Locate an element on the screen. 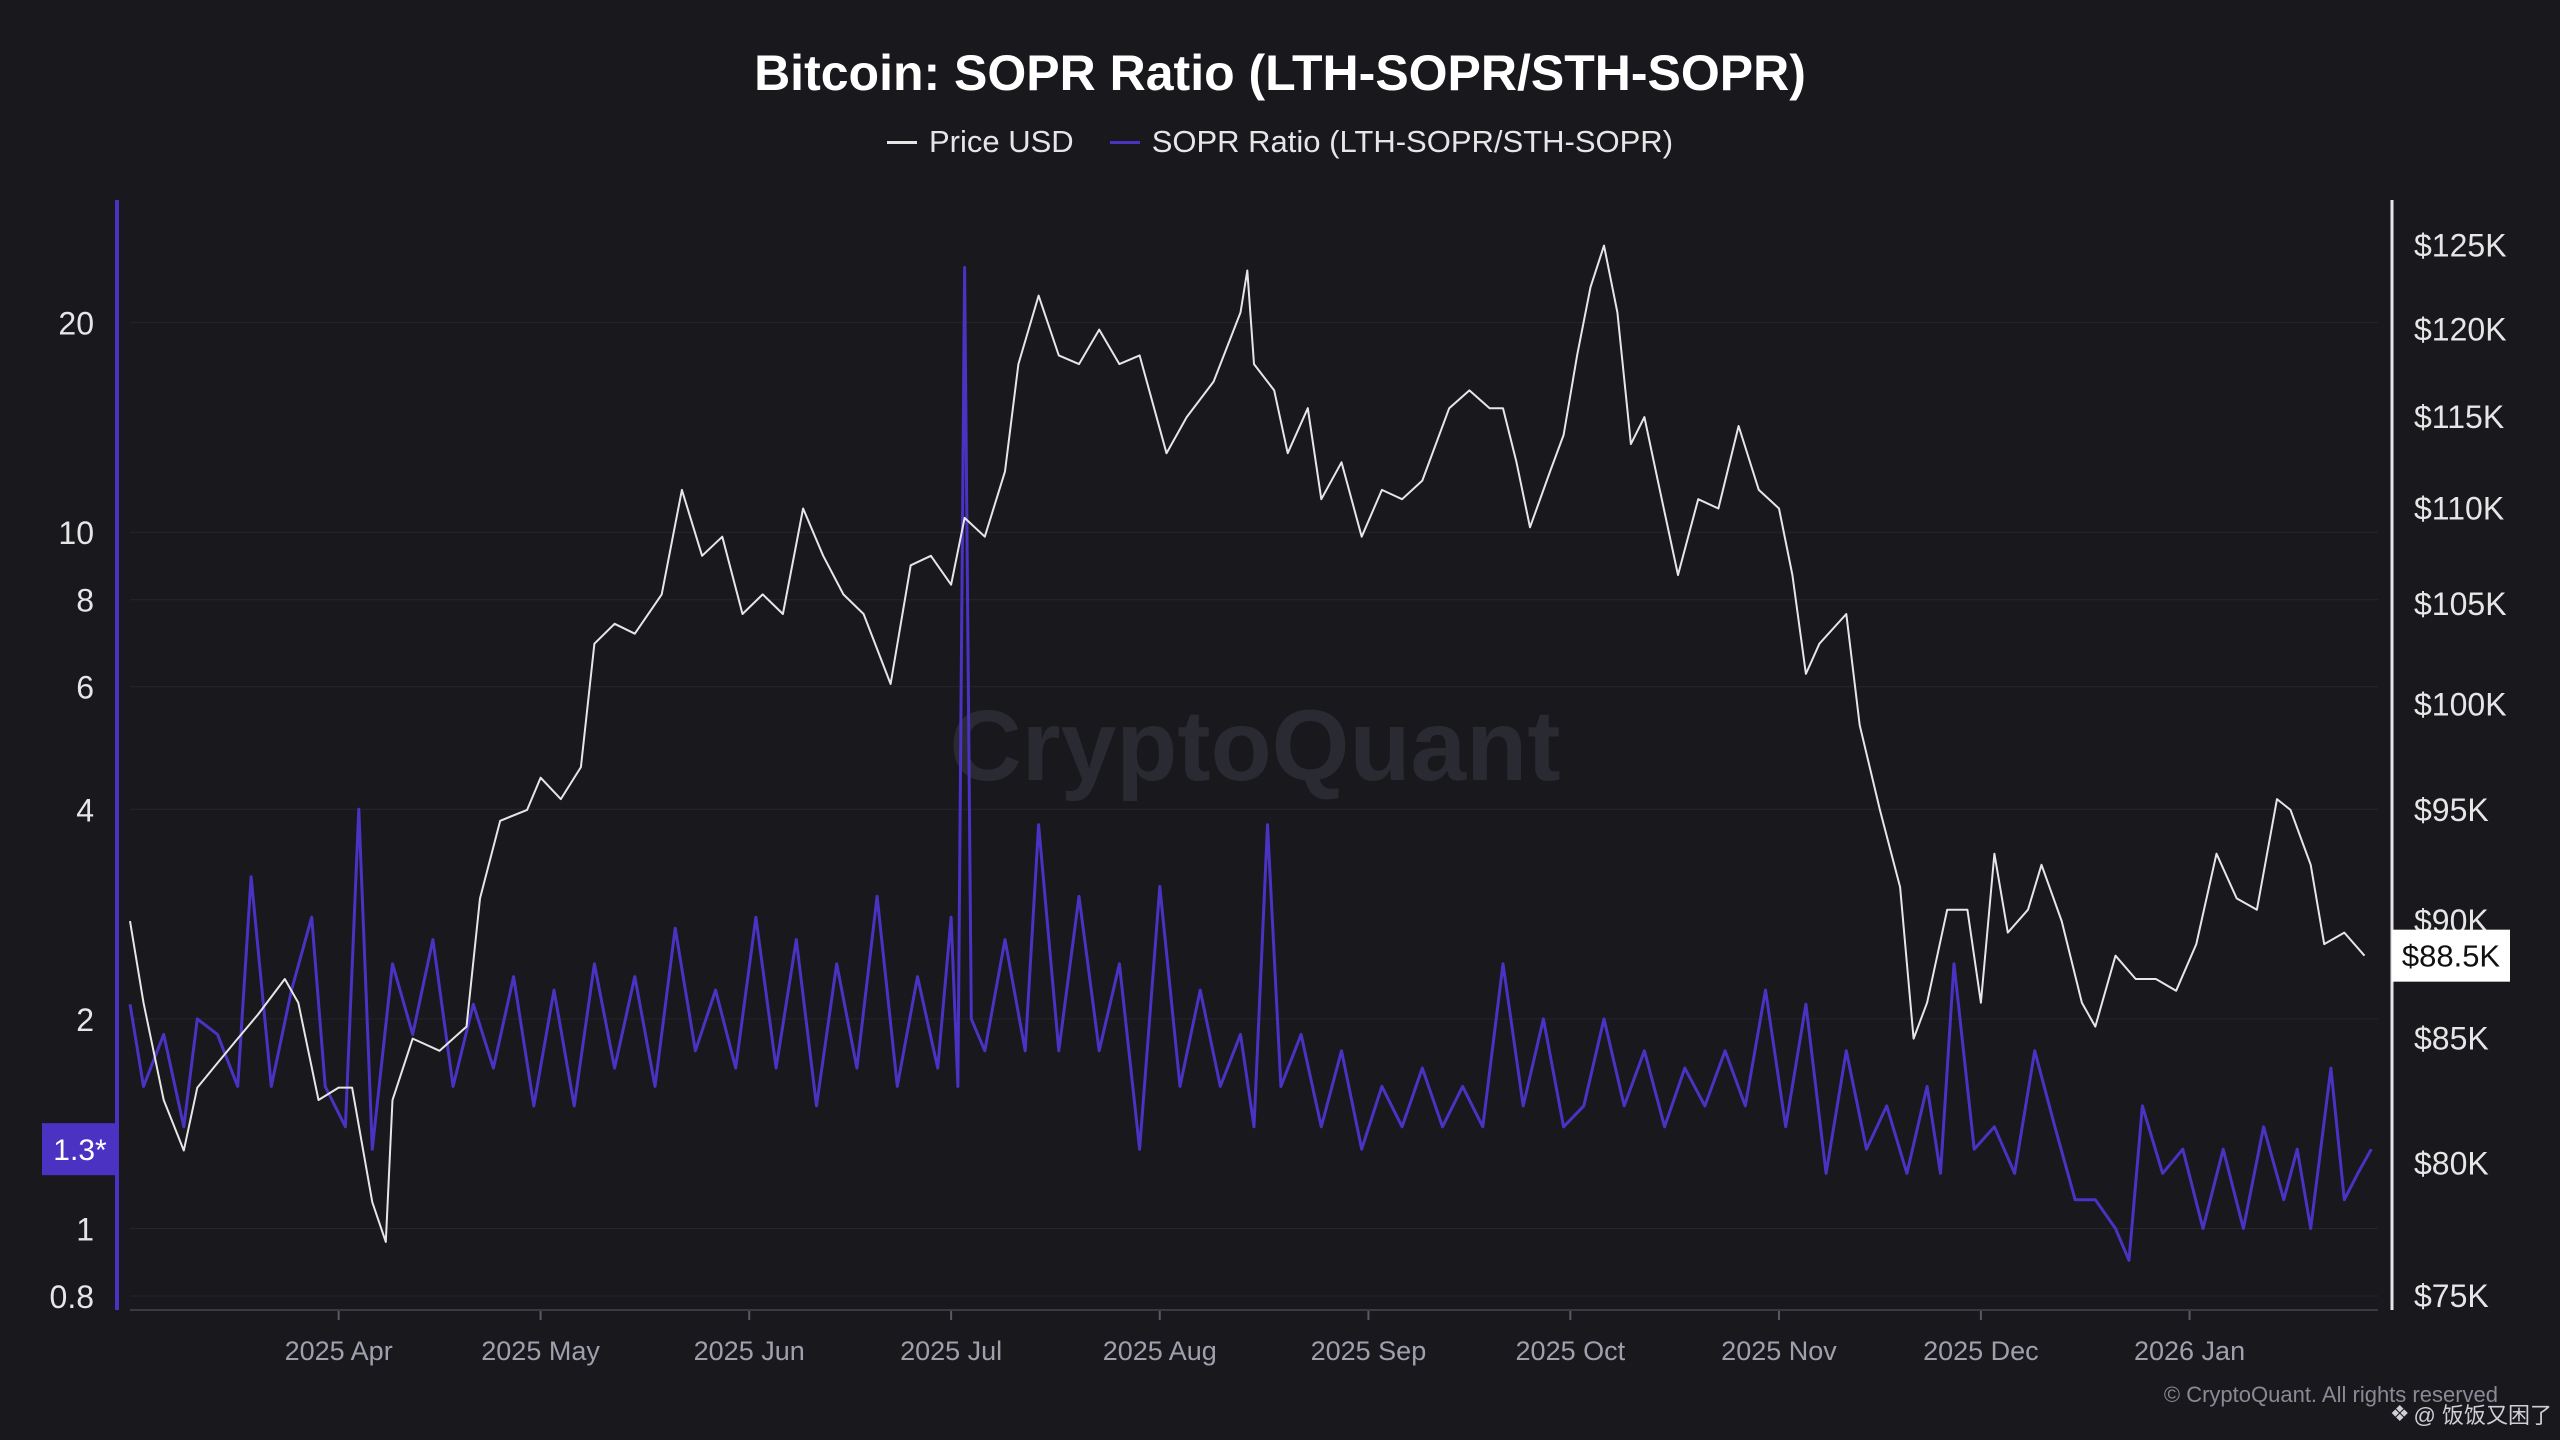  x-axis-tick-label: 2025 Nov is located at coordinates (1779, 1351).